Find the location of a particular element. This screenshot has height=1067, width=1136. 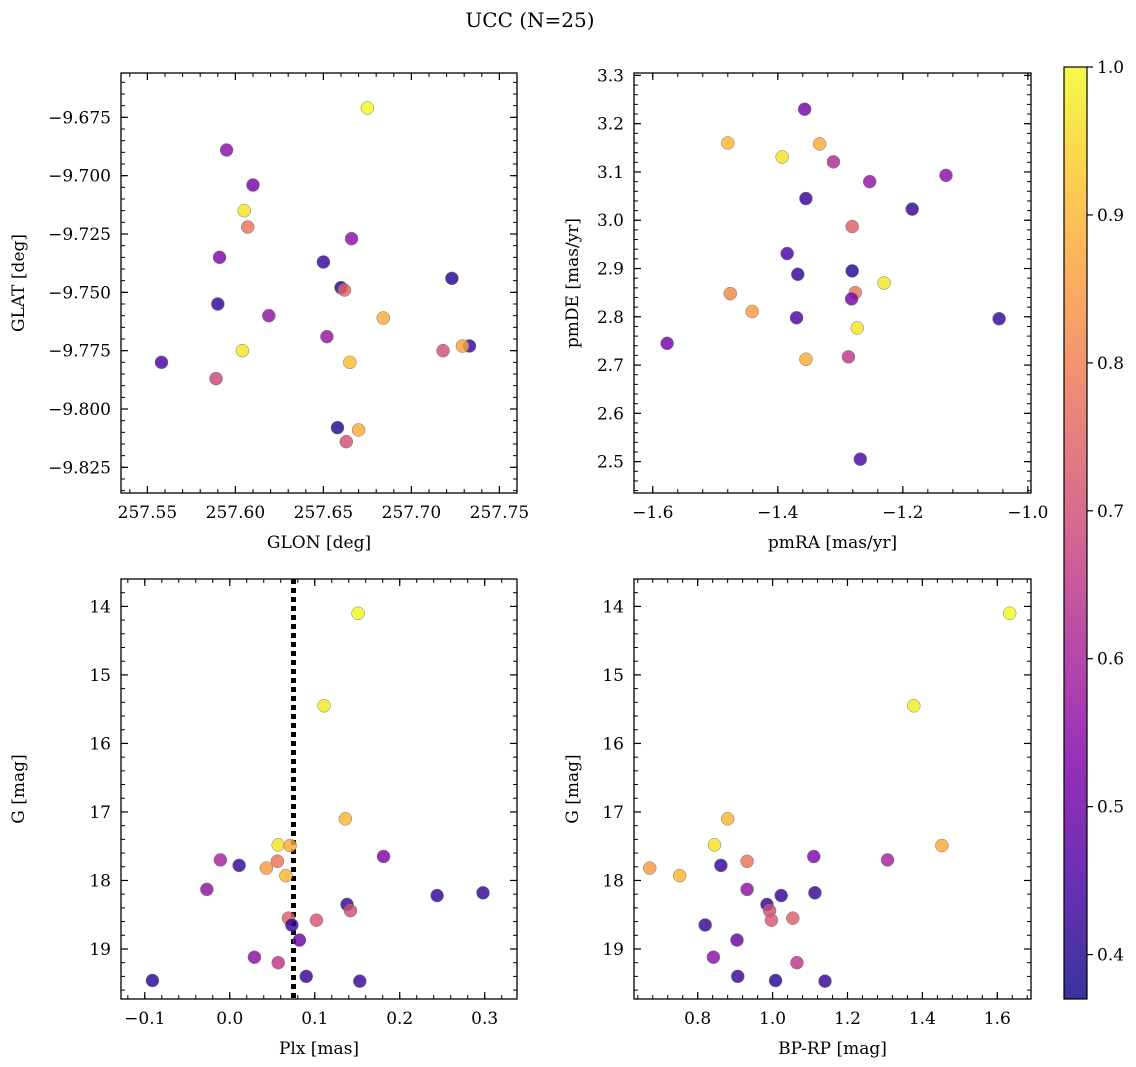

x-tick-label: −1.2 is located at coordinates (902, 513).